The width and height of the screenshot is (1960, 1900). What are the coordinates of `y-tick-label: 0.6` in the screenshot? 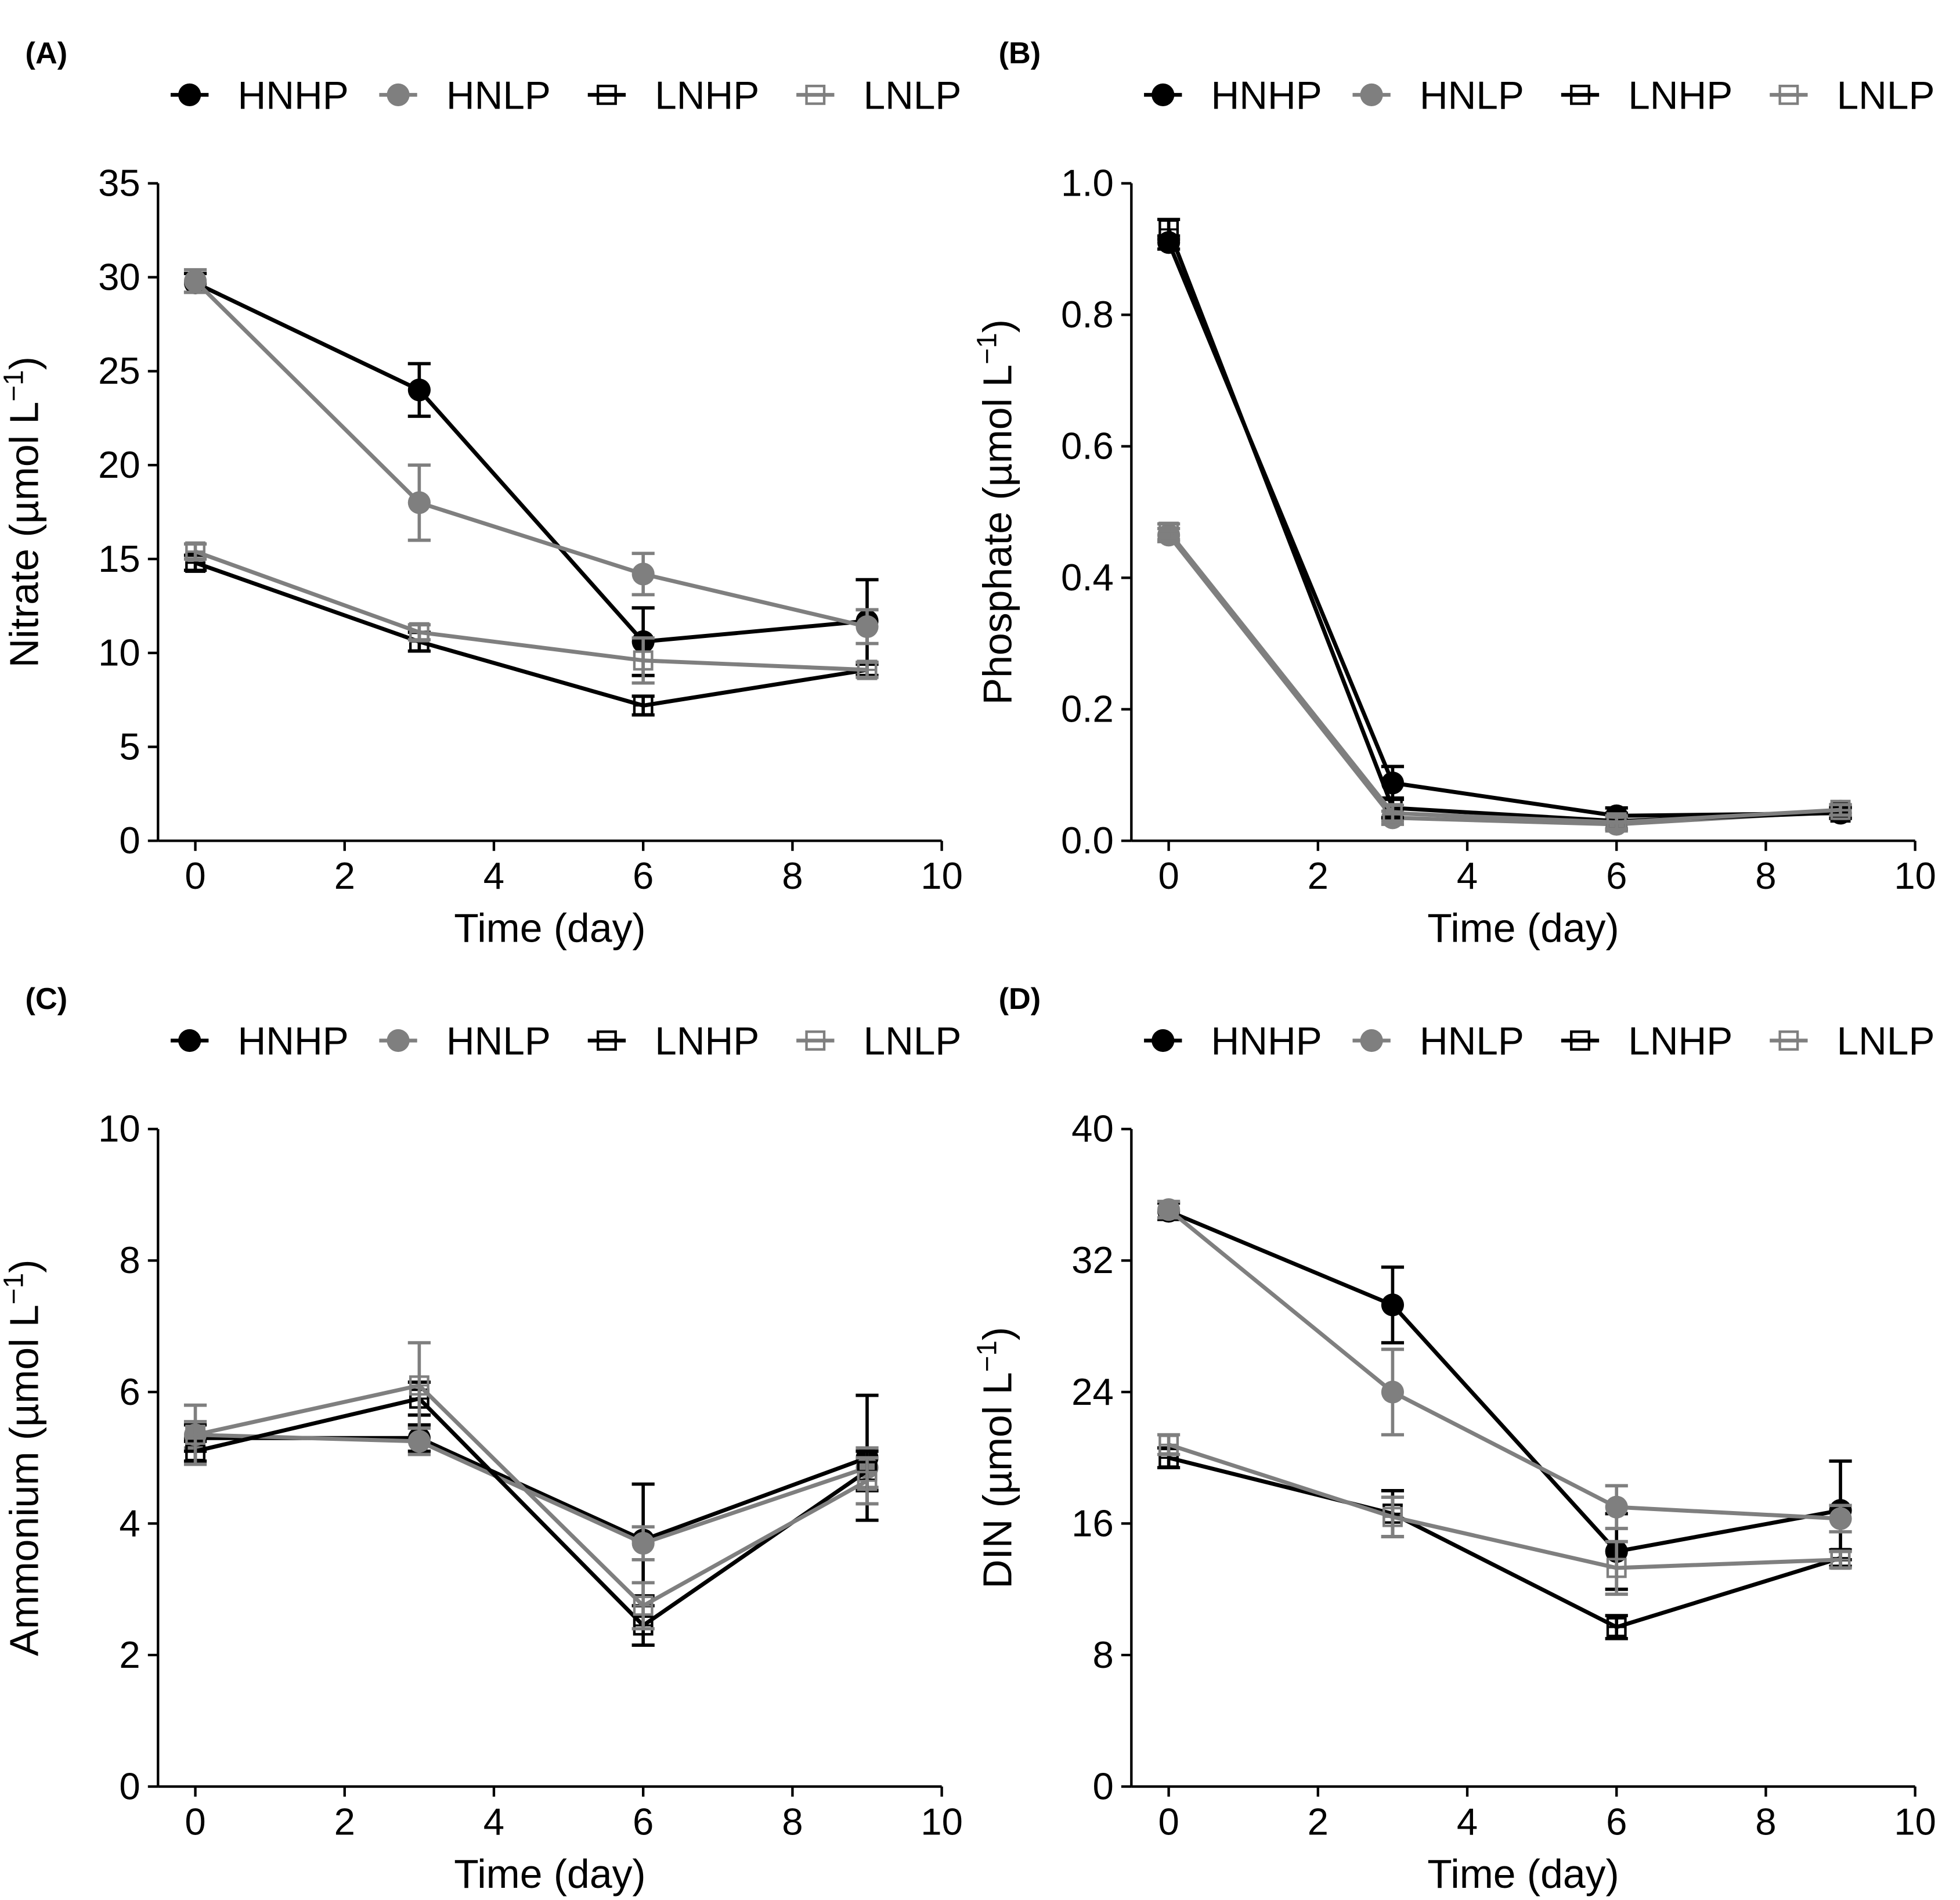 It's located at (1087, 446).